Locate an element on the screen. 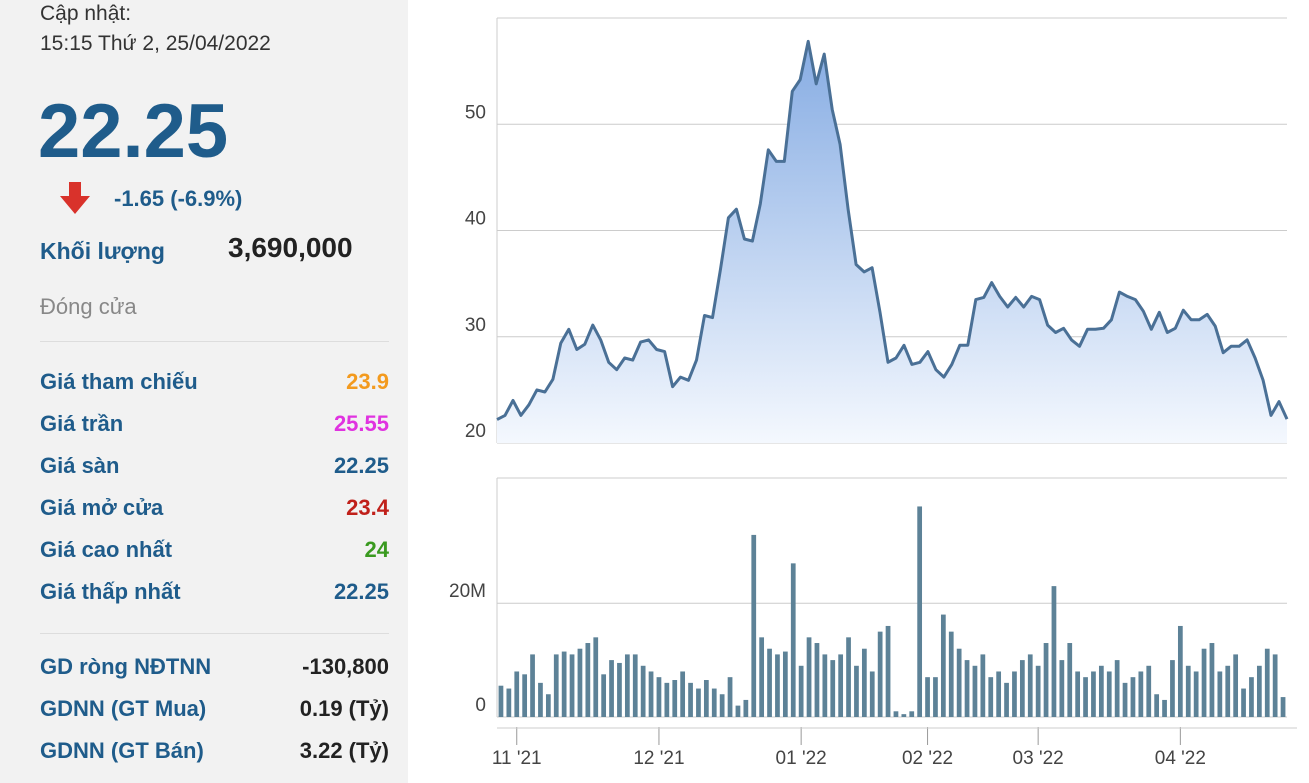 Image resolution: width=1309 pixels, height=783 pixels. y-tick-label: 30 is located at coordinates (475, 325).